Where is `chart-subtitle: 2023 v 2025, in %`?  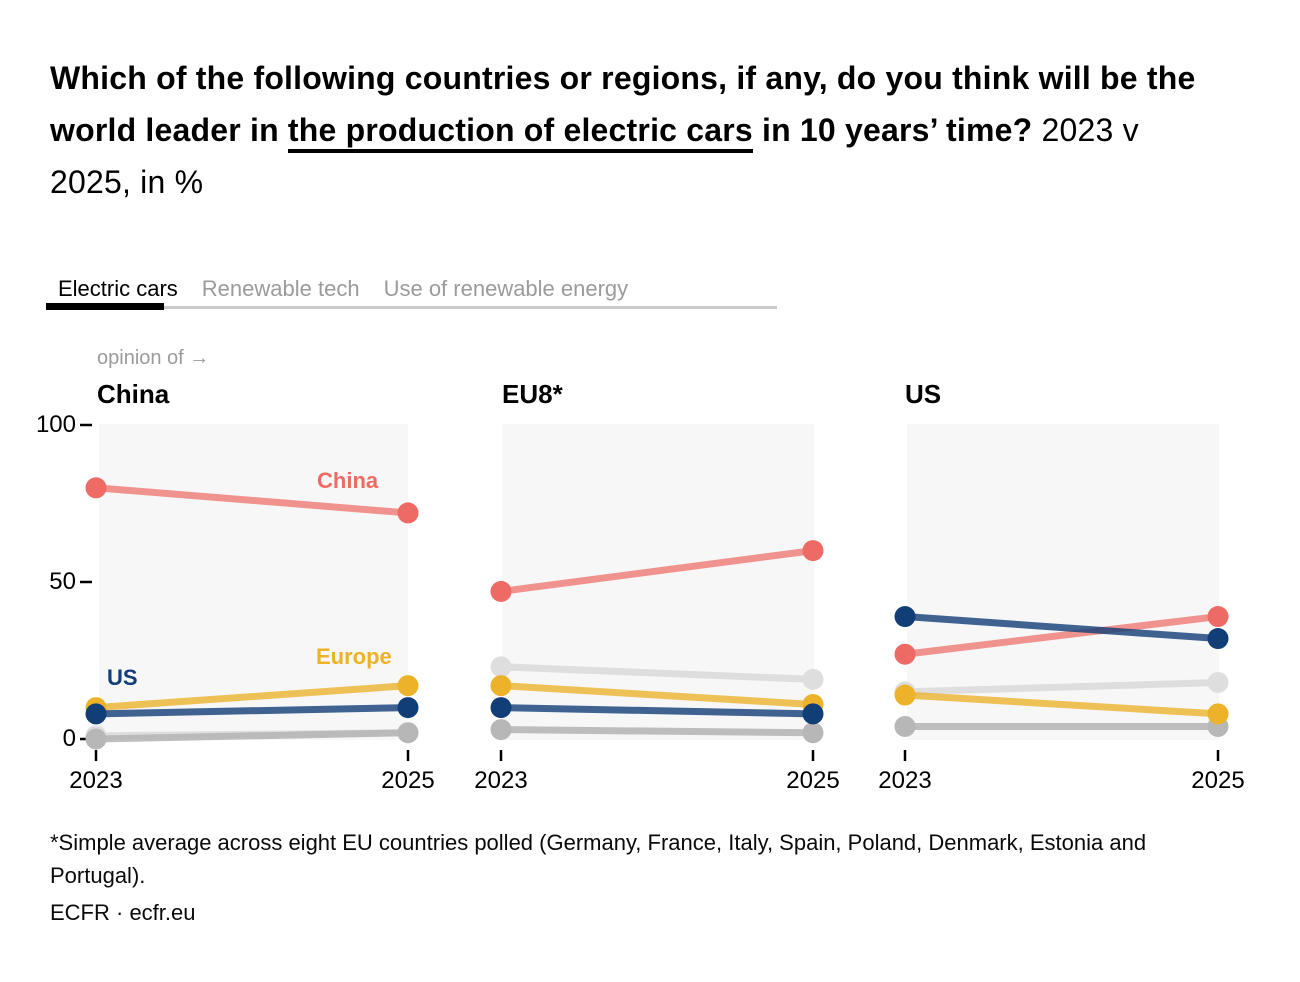
chart-subtitle: 2023 v 2025, in % is located at coordinates (594, 156).